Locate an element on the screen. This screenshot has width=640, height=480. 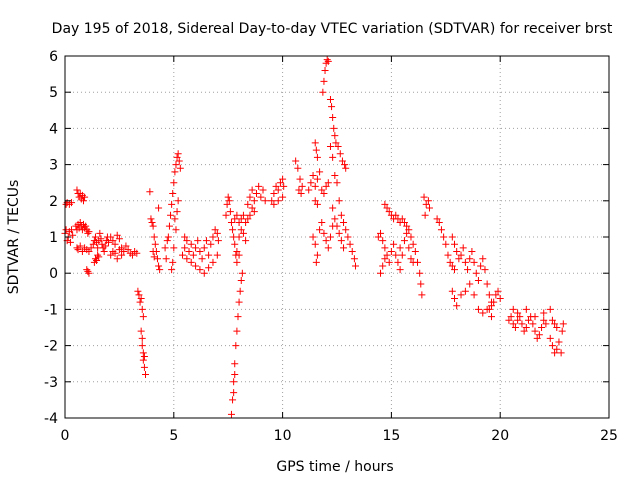
y-tick-label: -1 is located at coordinates (51, 310).